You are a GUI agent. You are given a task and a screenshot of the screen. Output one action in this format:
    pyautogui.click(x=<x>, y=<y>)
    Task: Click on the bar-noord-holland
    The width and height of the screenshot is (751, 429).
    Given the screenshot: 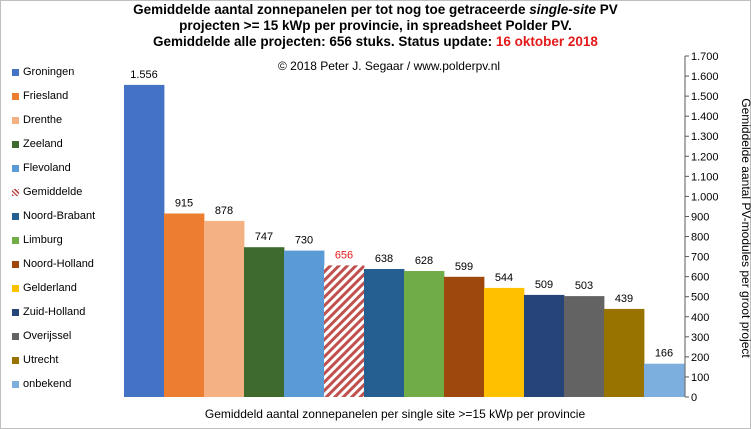 What is the action you would take?
    pyautogui.click(x=464, y=336)
    